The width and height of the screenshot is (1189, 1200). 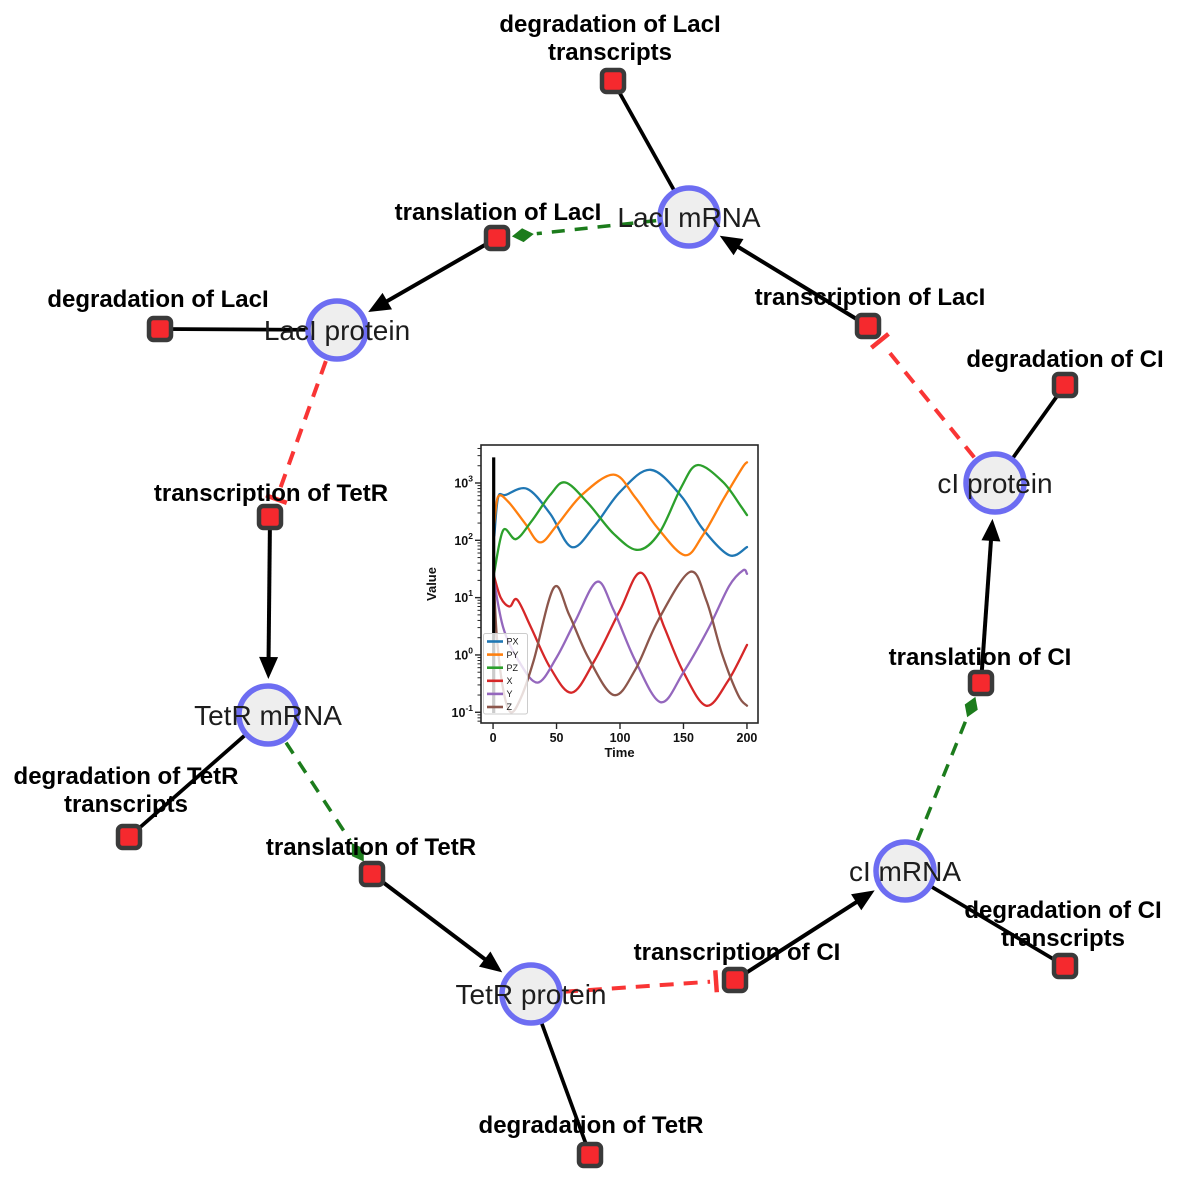 What do you see at coordinates (510, 707) in the screenshot?
I see `legend-label-Z: Z` at bounding box center [510, 707].